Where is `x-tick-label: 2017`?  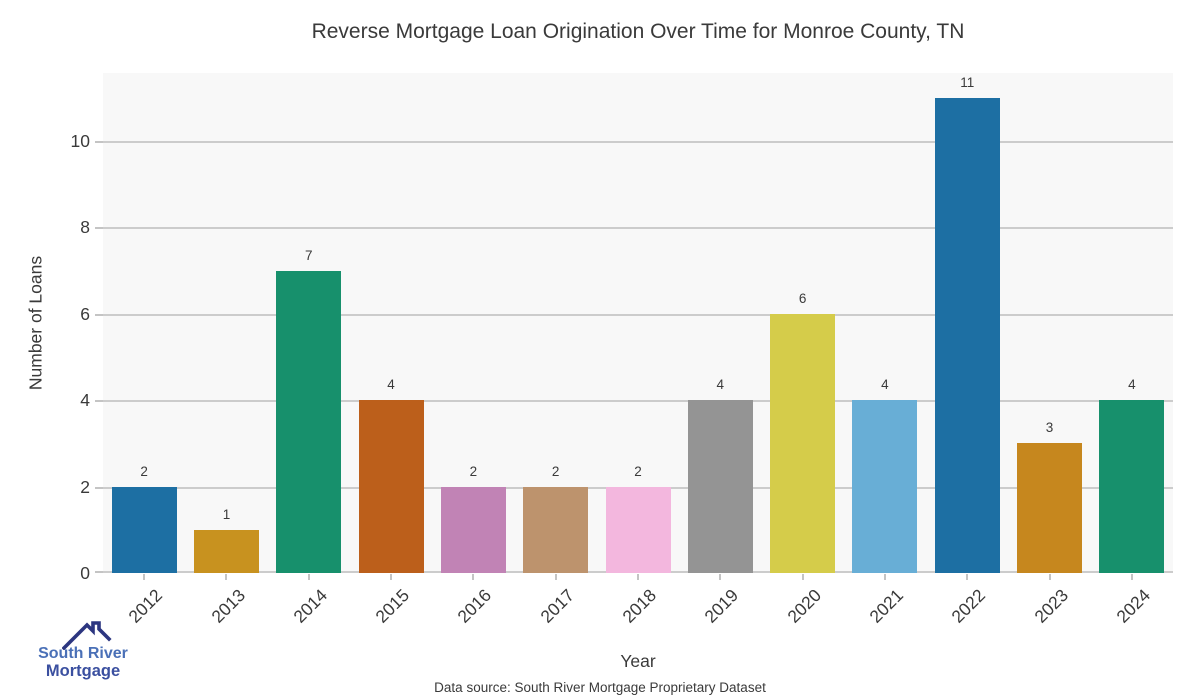
x-tick-label: 2017 is located at coordinates (557, 606).